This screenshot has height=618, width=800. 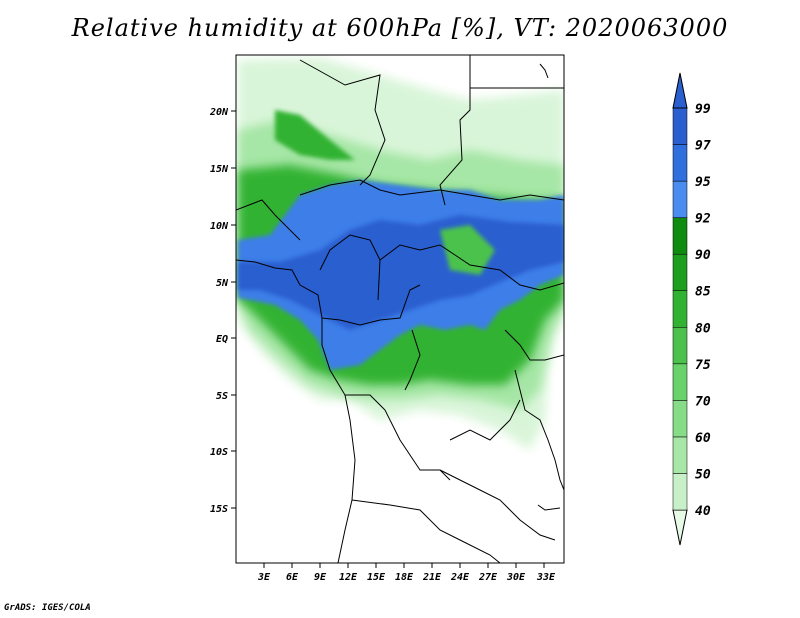 I want to click on lon-tick-label: 12E, so click(x=348, y=577).